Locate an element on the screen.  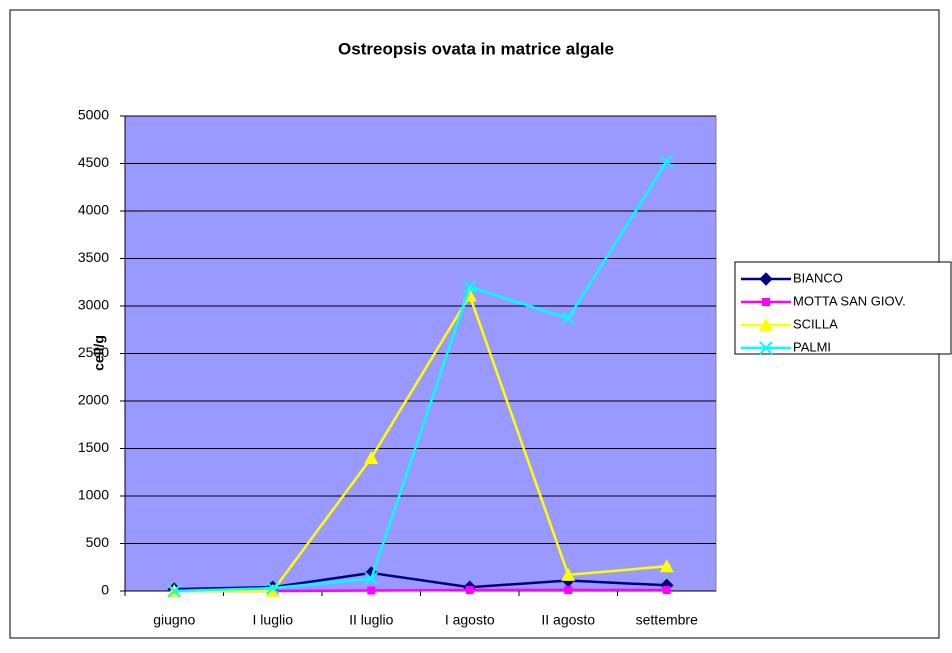
y-tick-label: 3500 is located at coordinates (93, 257).